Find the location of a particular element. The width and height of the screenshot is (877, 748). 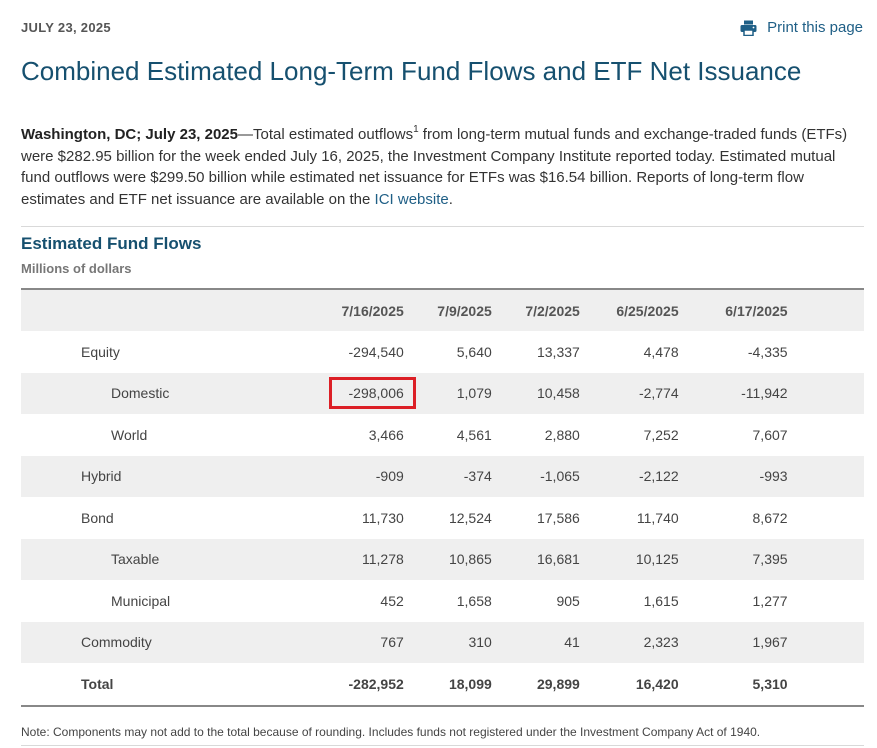

table-cell: 1,277 is located at coordinates (770, 600).